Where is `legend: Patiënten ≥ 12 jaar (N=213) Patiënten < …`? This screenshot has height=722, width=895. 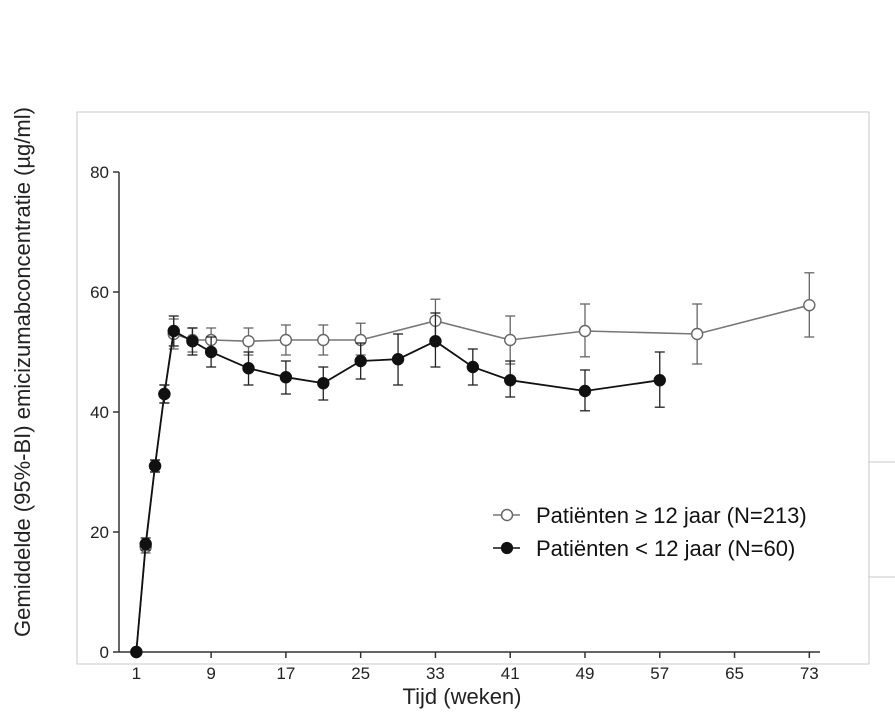 legend: Patiënten ≥ 12 jaar (N=213) Patiënten < … is located at coordinates (650, 532).